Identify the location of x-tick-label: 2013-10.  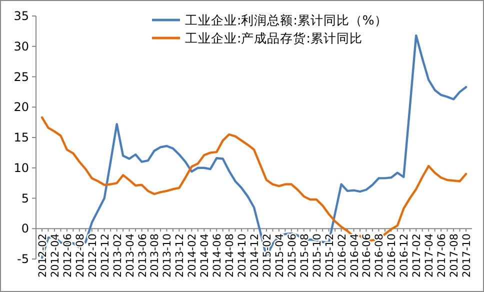
(168, 256).